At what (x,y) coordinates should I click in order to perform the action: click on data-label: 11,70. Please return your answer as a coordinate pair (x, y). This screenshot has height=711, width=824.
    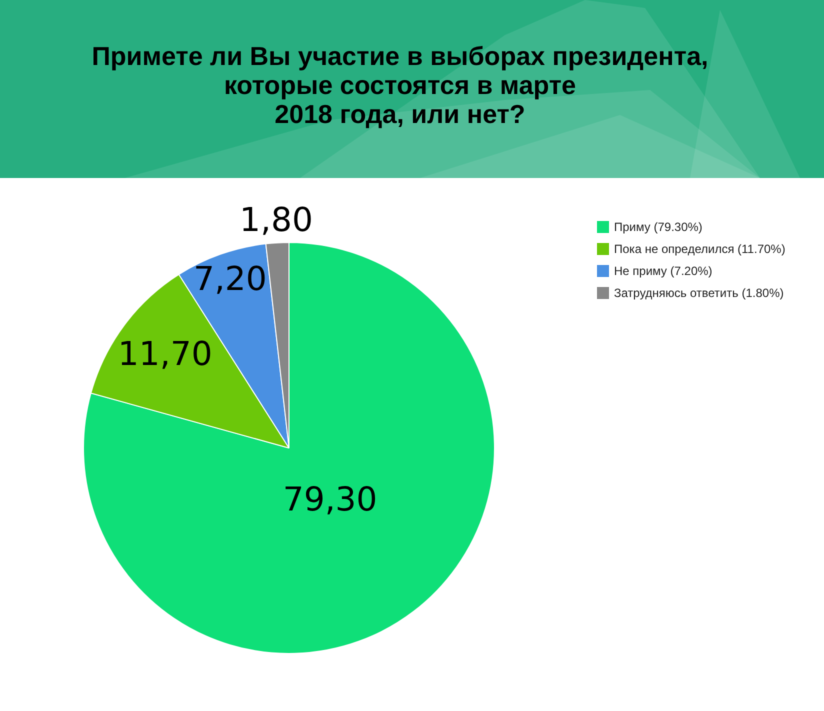
    Looking at the image, I should click on (165, 353).